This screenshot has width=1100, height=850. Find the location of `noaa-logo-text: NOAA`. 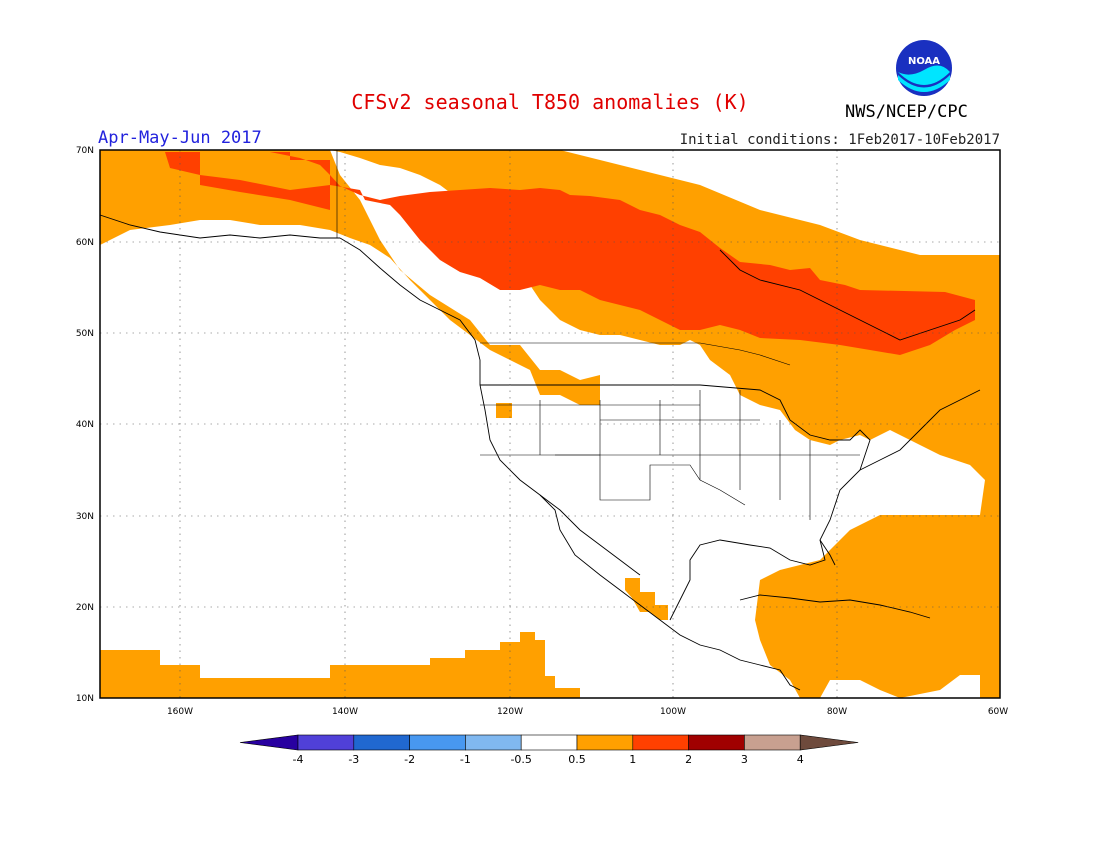

noaa-logo-text: NOAA is located at coordinates (924, 61).